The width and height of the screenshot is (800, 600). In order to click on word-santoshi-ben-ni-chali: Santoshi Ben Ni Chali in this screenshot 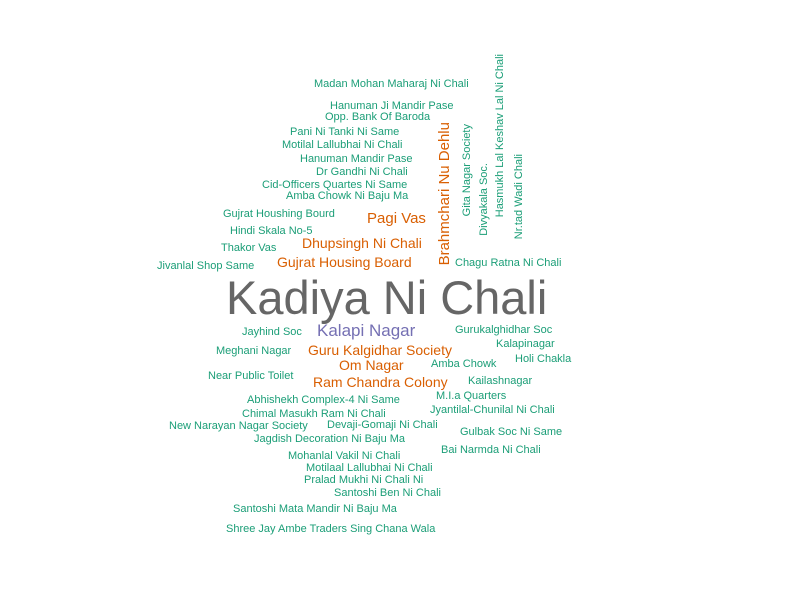, I will do `click(388, 493)`.